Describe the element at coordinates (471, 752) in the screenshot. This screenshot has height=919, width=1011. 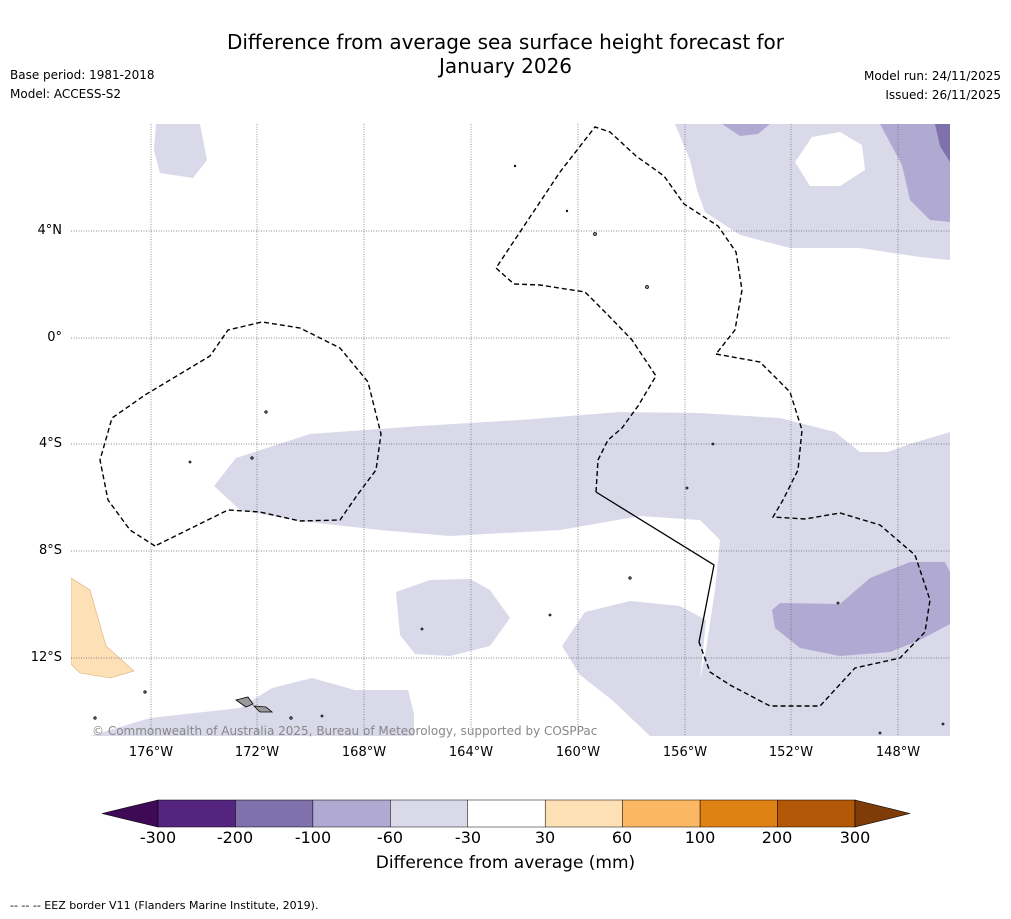
I see `lon-label: 164°W` at that location.